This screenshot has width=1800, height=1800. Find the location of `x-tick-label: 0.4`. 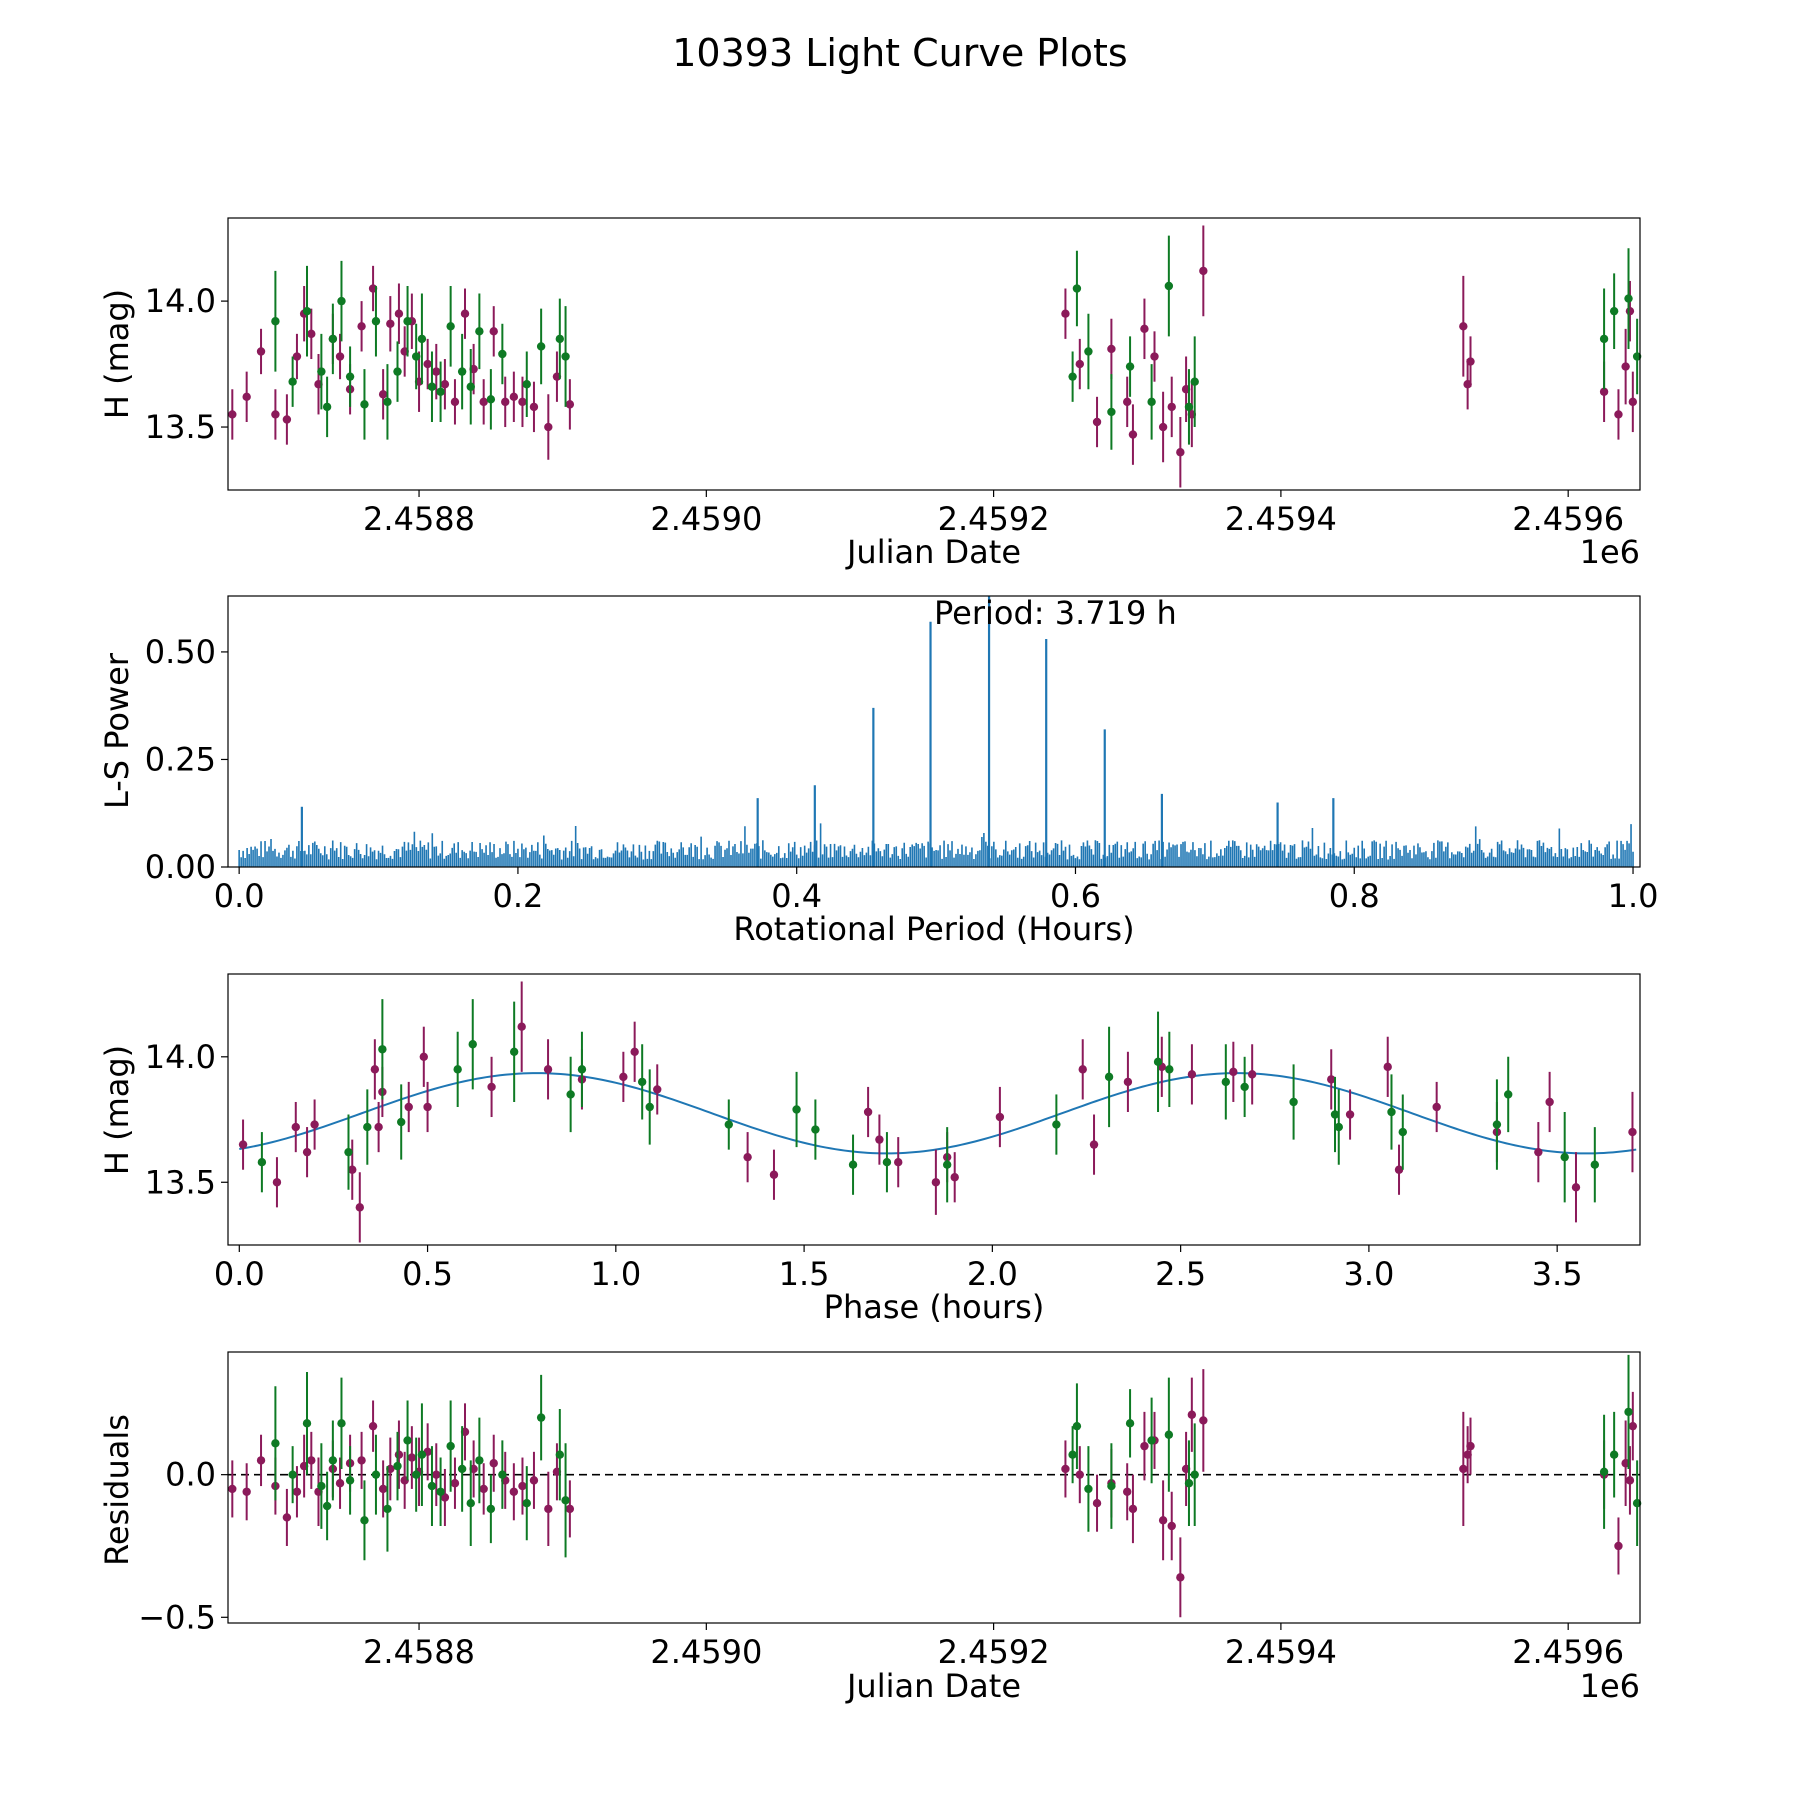

x-tick-label: 0.4 is located at coordinates (796, 896).